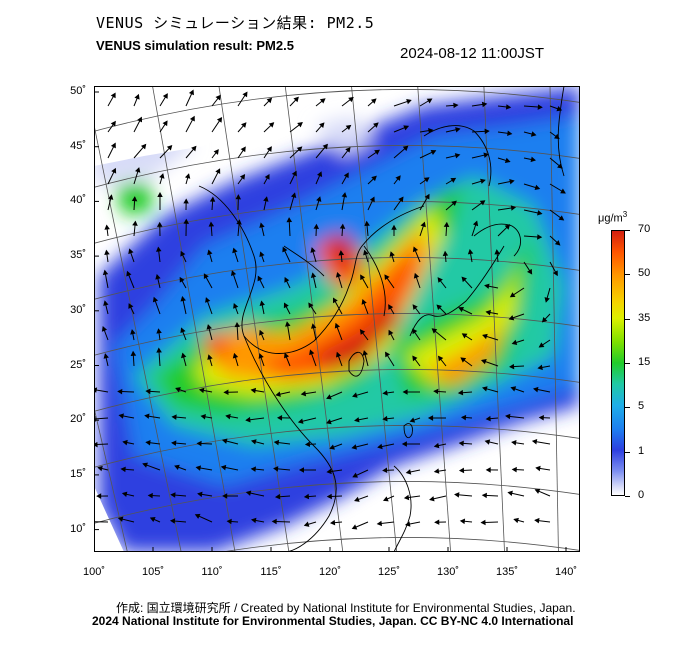 This screenshot has width=700, height=649. What do you see at coordinates (271, 572) in the screenshot?
I see `longitude-label: 115˚` at bounding box center [271, 572].